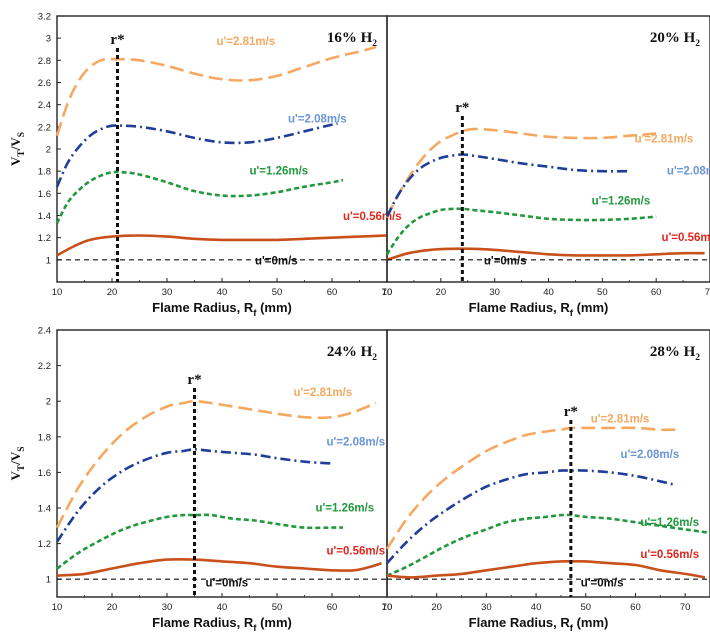 Image resolution: width=710 pixels, height=635 pixels. I want to click on panel-title-part-0: 16% H, so click(350, 38).